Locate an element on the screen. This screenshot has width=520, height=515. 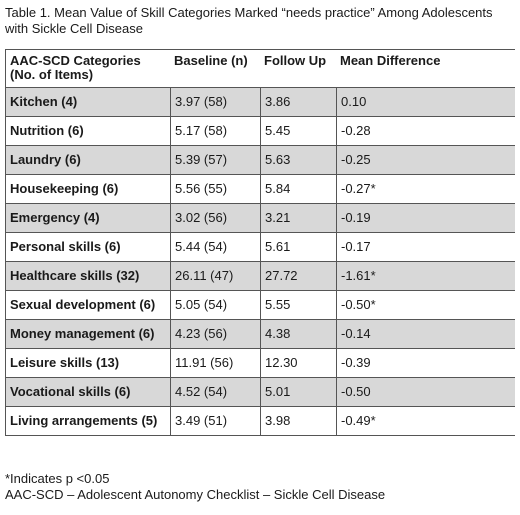
cell-baseline: 3.02 (56) is located at coordinates (215, 218).